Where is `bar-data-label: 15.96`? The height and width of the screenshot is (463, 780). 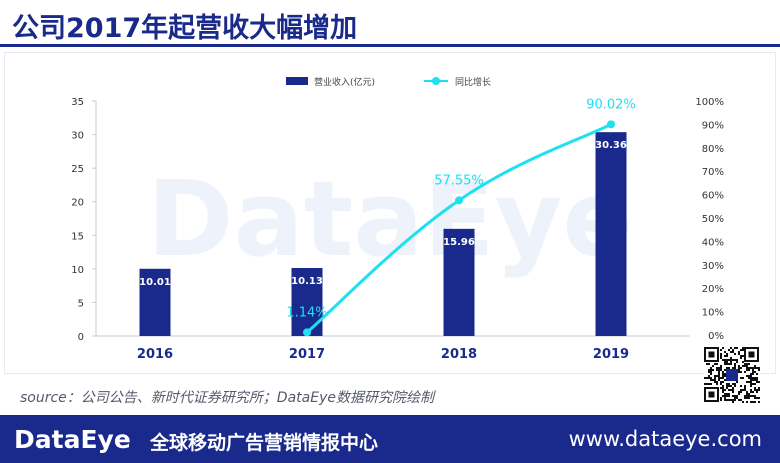
bar-data-label: 15.96 is located at coordinates (459, 242).